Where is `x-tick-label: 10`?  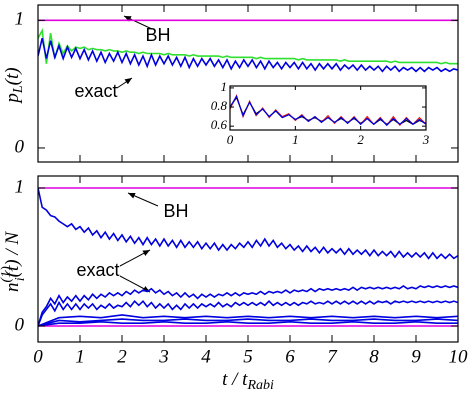 x-tick-label: 10 is located at coordinates (459, 356).